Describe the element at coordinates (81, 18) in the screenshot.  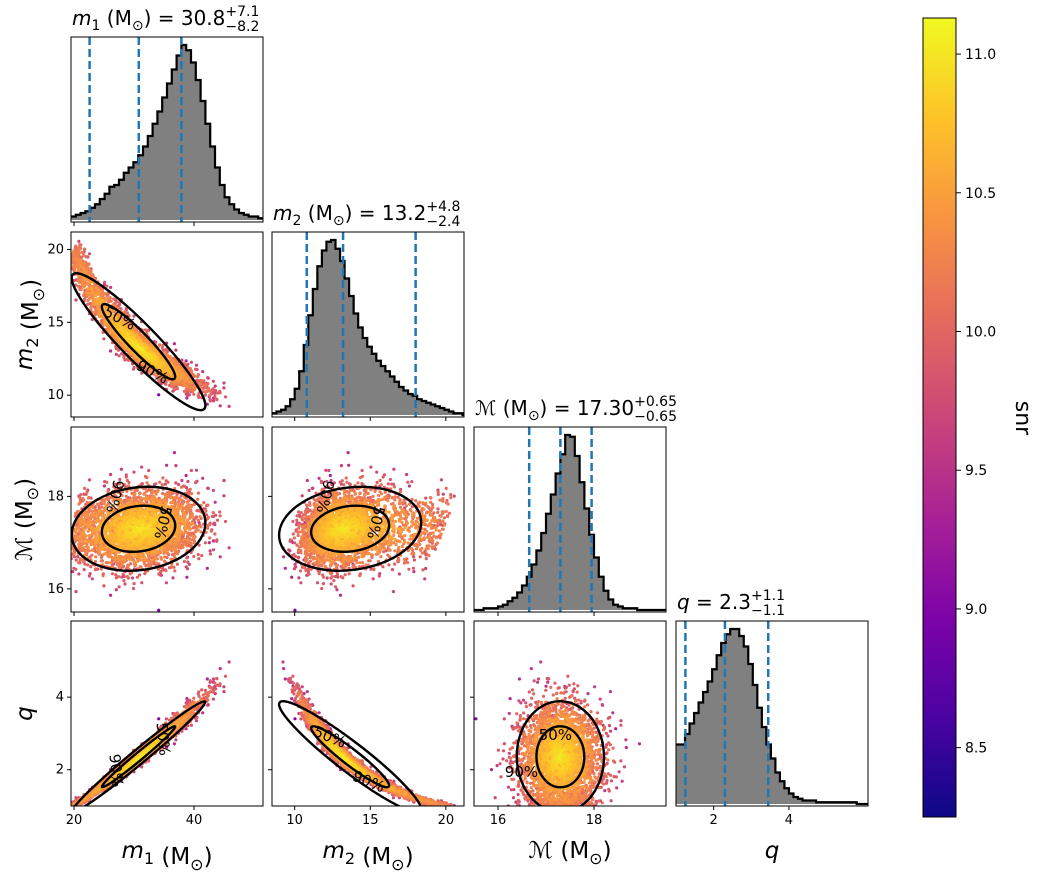
I see `title-symbol: m` at that location.